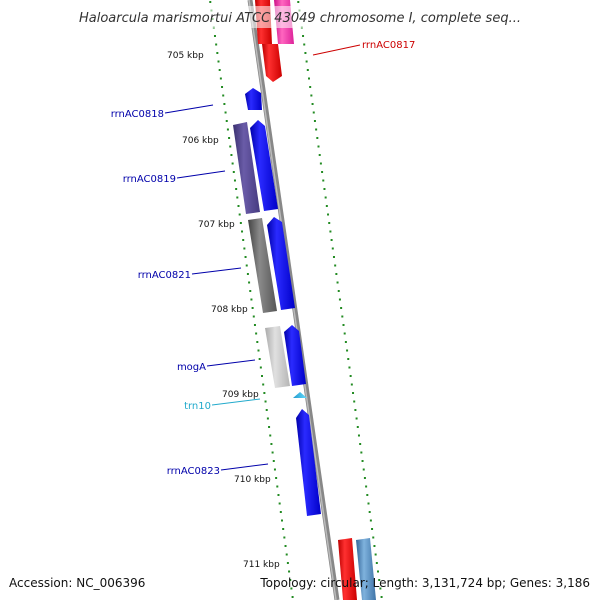 The width and height of the screenshot is (600, 600). What do you see at coordinates (193, 471) in the screenshot?
I see `gene-label-rrnAC0823: rrnAC0823` at bounding box center [193, 471].